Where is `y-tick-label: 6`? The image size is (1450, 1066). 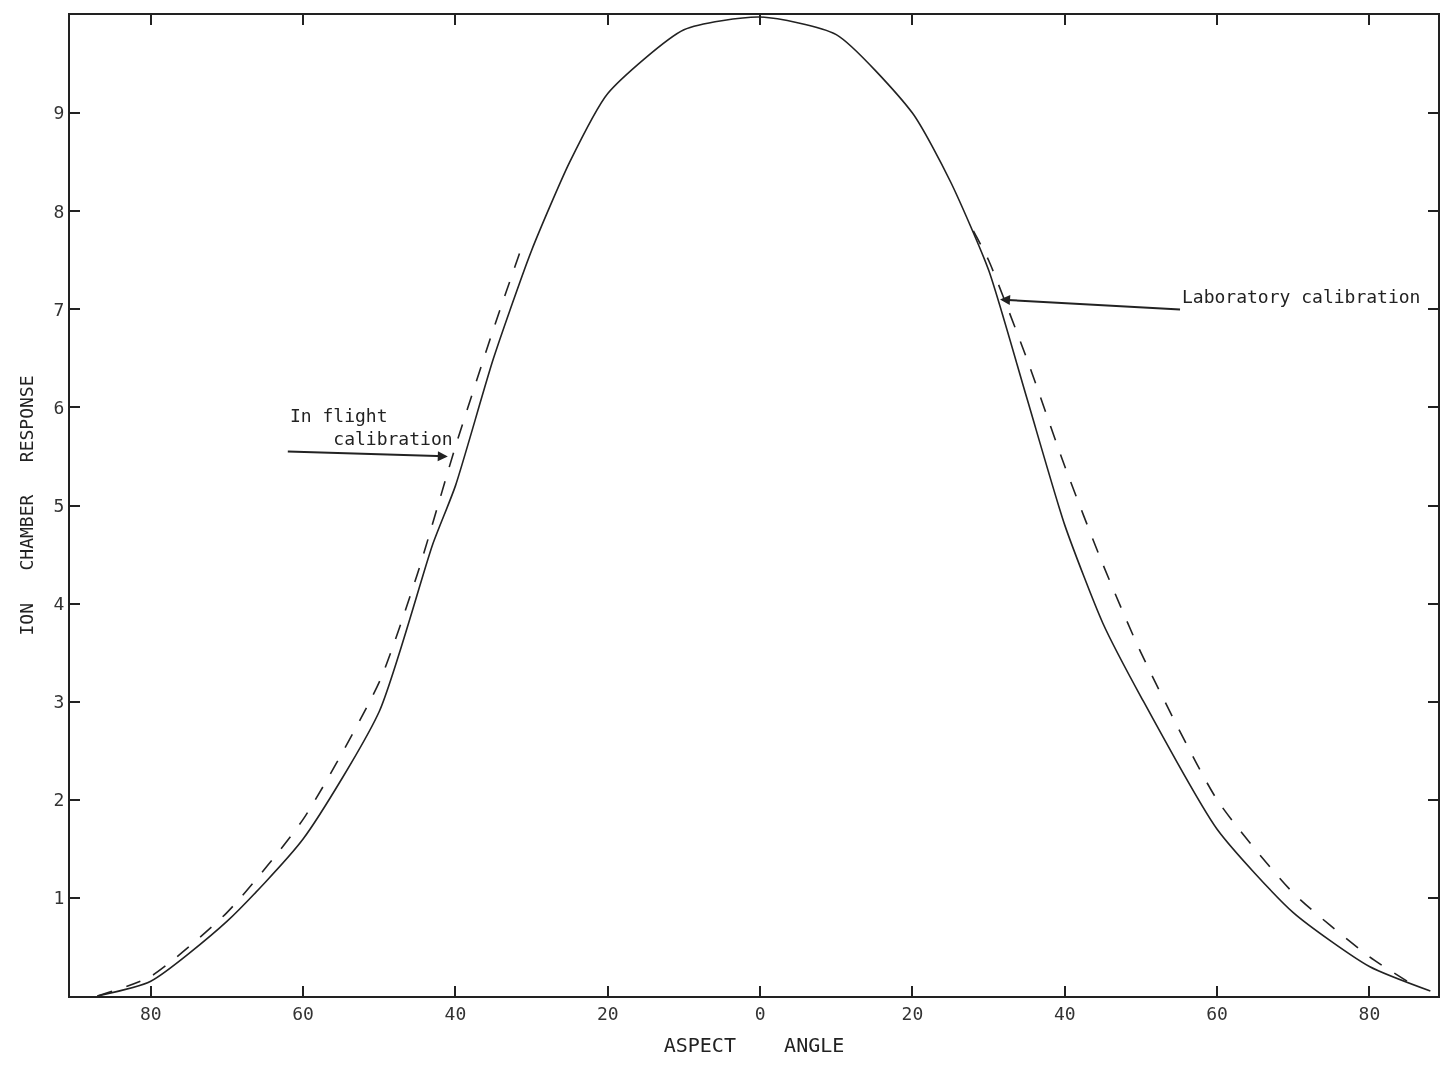 y-tick-label: 6 is located at coordinates (59, 407).